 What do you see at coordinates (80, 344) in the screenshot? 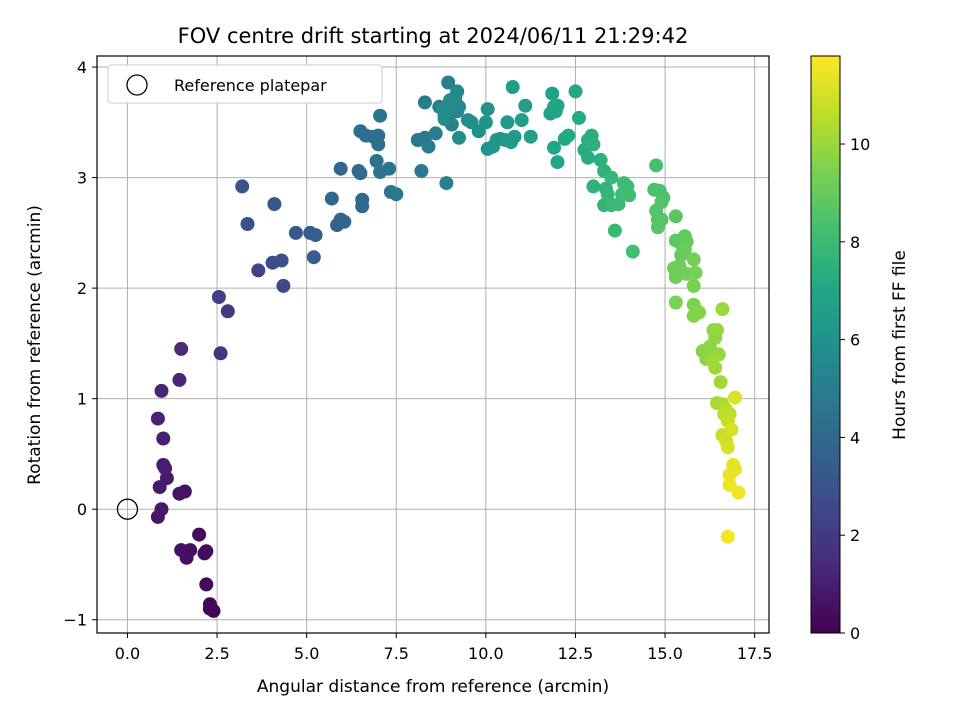
I see `y-axis-ticks: −1 0 1 2 3 4` at bounding box center [80, 344].